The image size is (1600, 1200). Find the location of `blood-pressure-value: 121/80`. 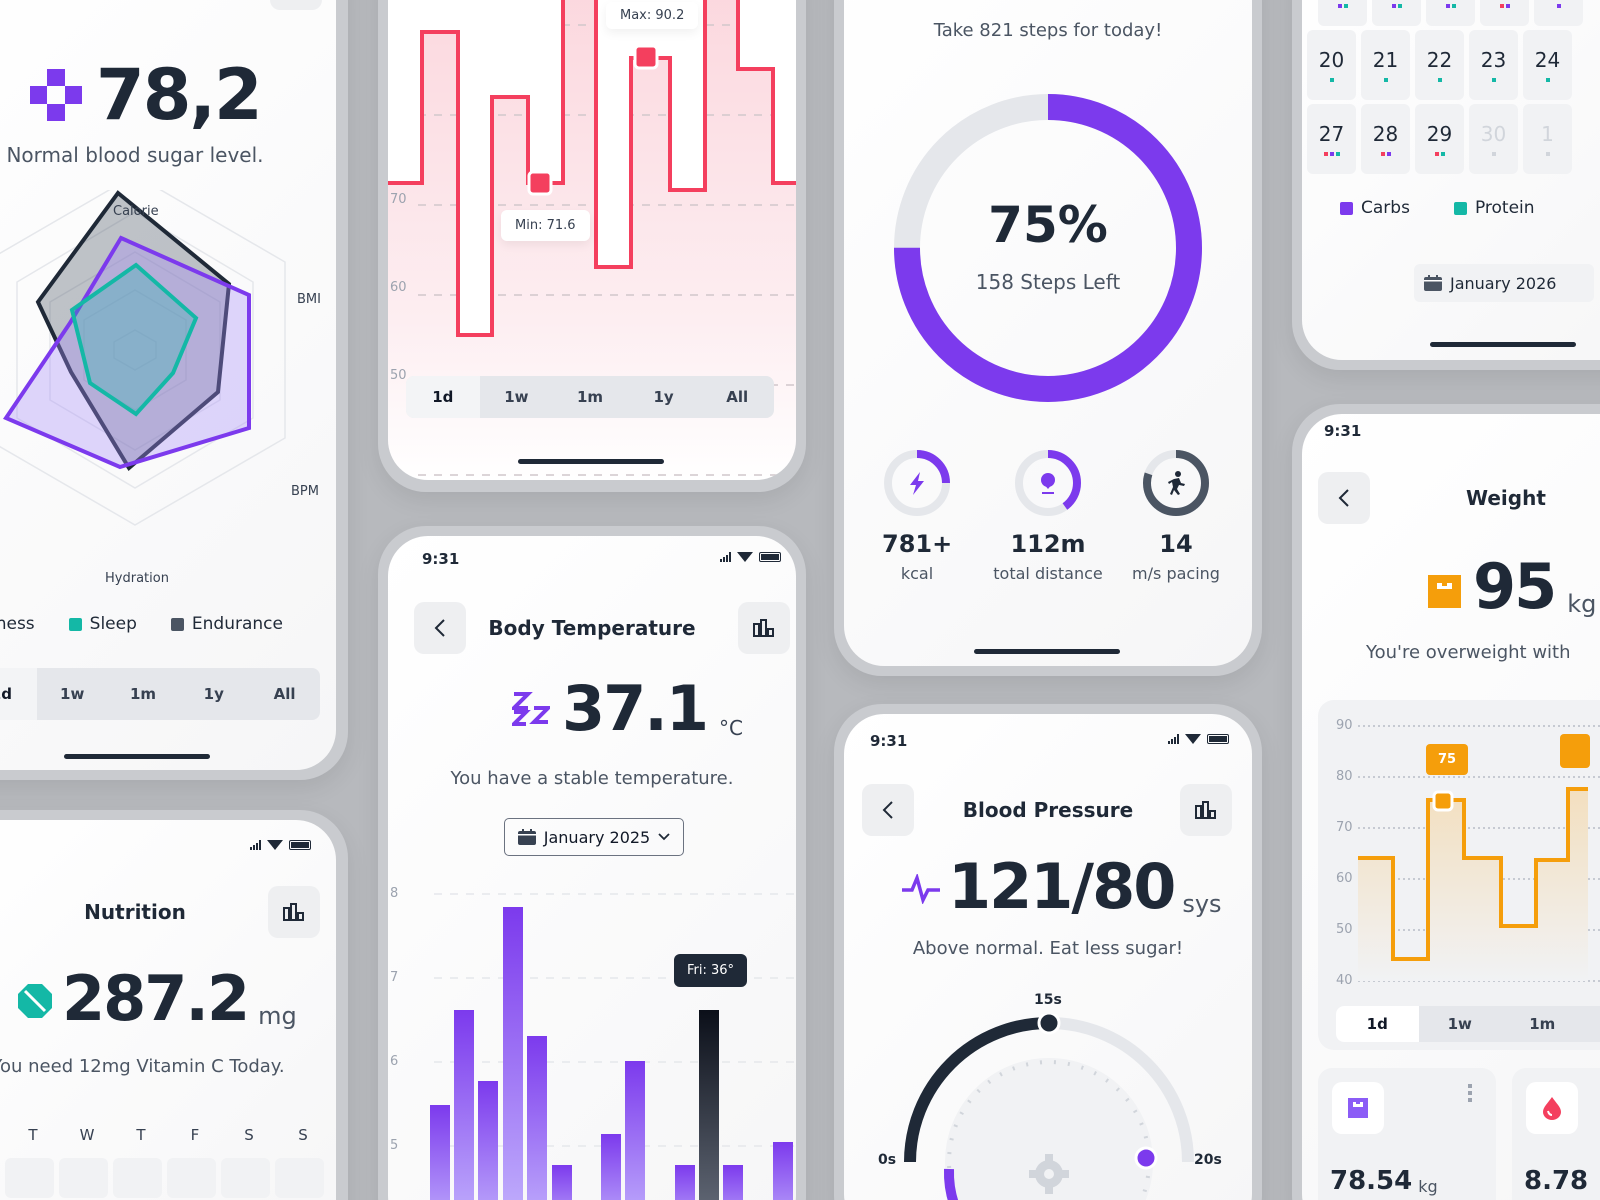

blood-pressure-value: 121/80 is located at coordinates (1062, 886).